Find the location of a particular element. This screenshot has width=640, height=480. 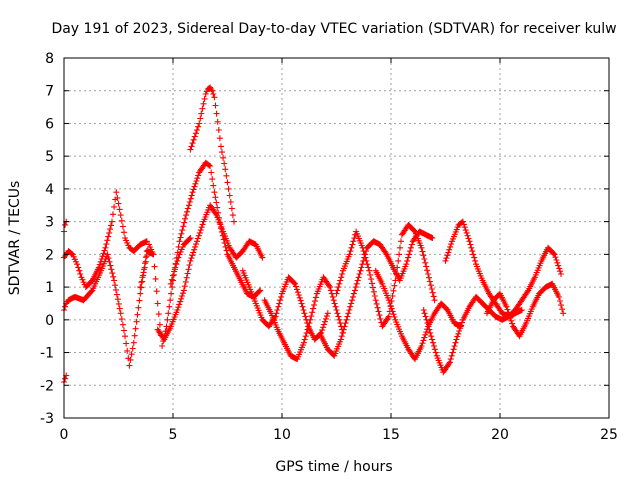

y-tick-label: 5 is located at coordinates (49, 157).